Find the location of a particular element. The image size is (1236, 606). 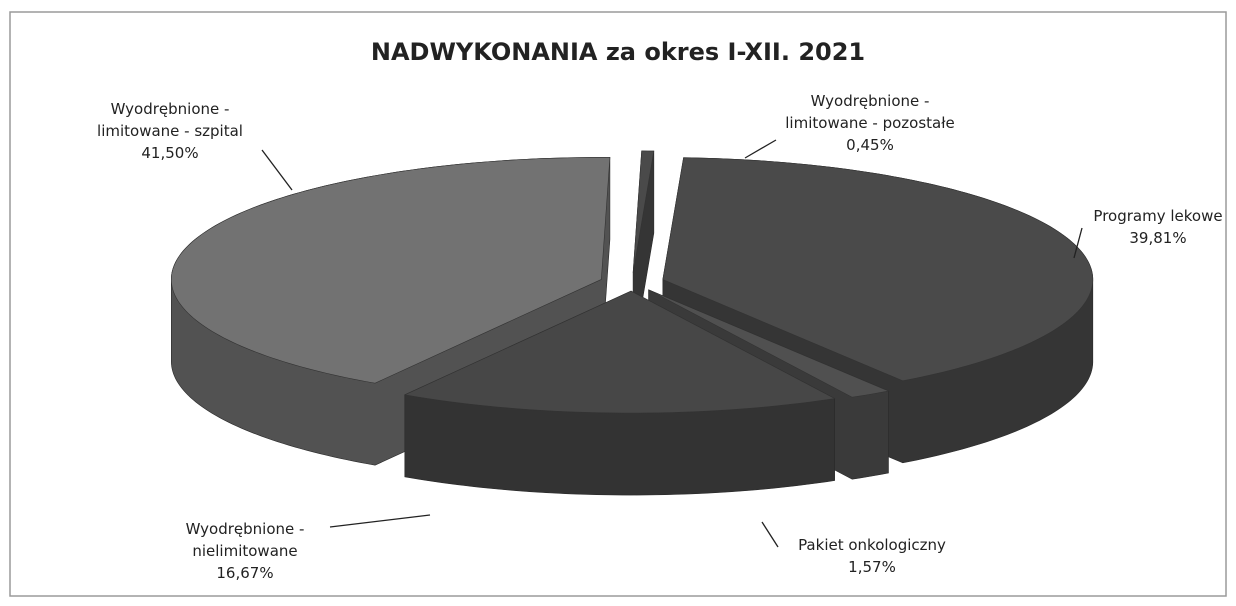

category-label: Wyodrębnione - limitowane - szpital is located at coordinates (170, 120).